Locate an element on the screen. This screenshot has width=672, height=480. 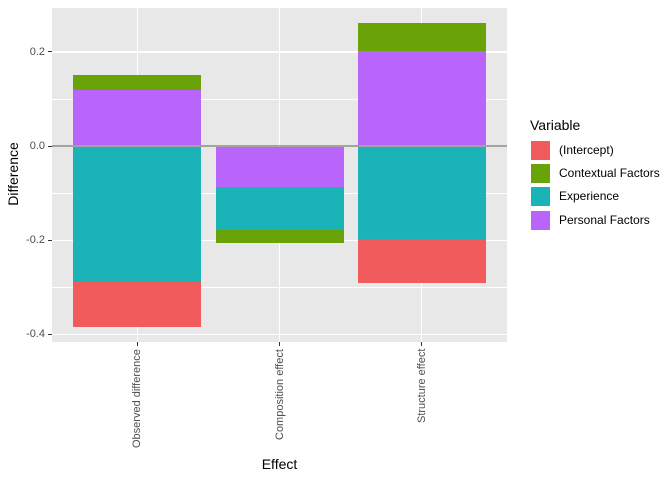
x-tick-label: Composition effect is located at coordinates (279, 394).